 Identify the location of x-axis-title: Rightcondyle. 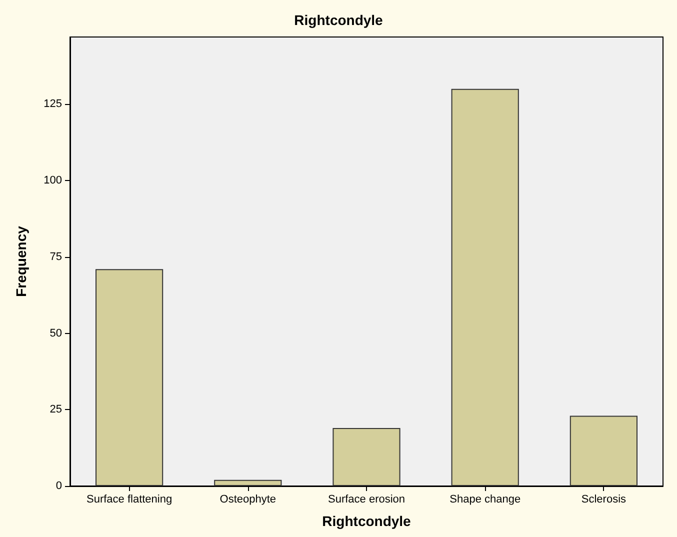
(367, 521).